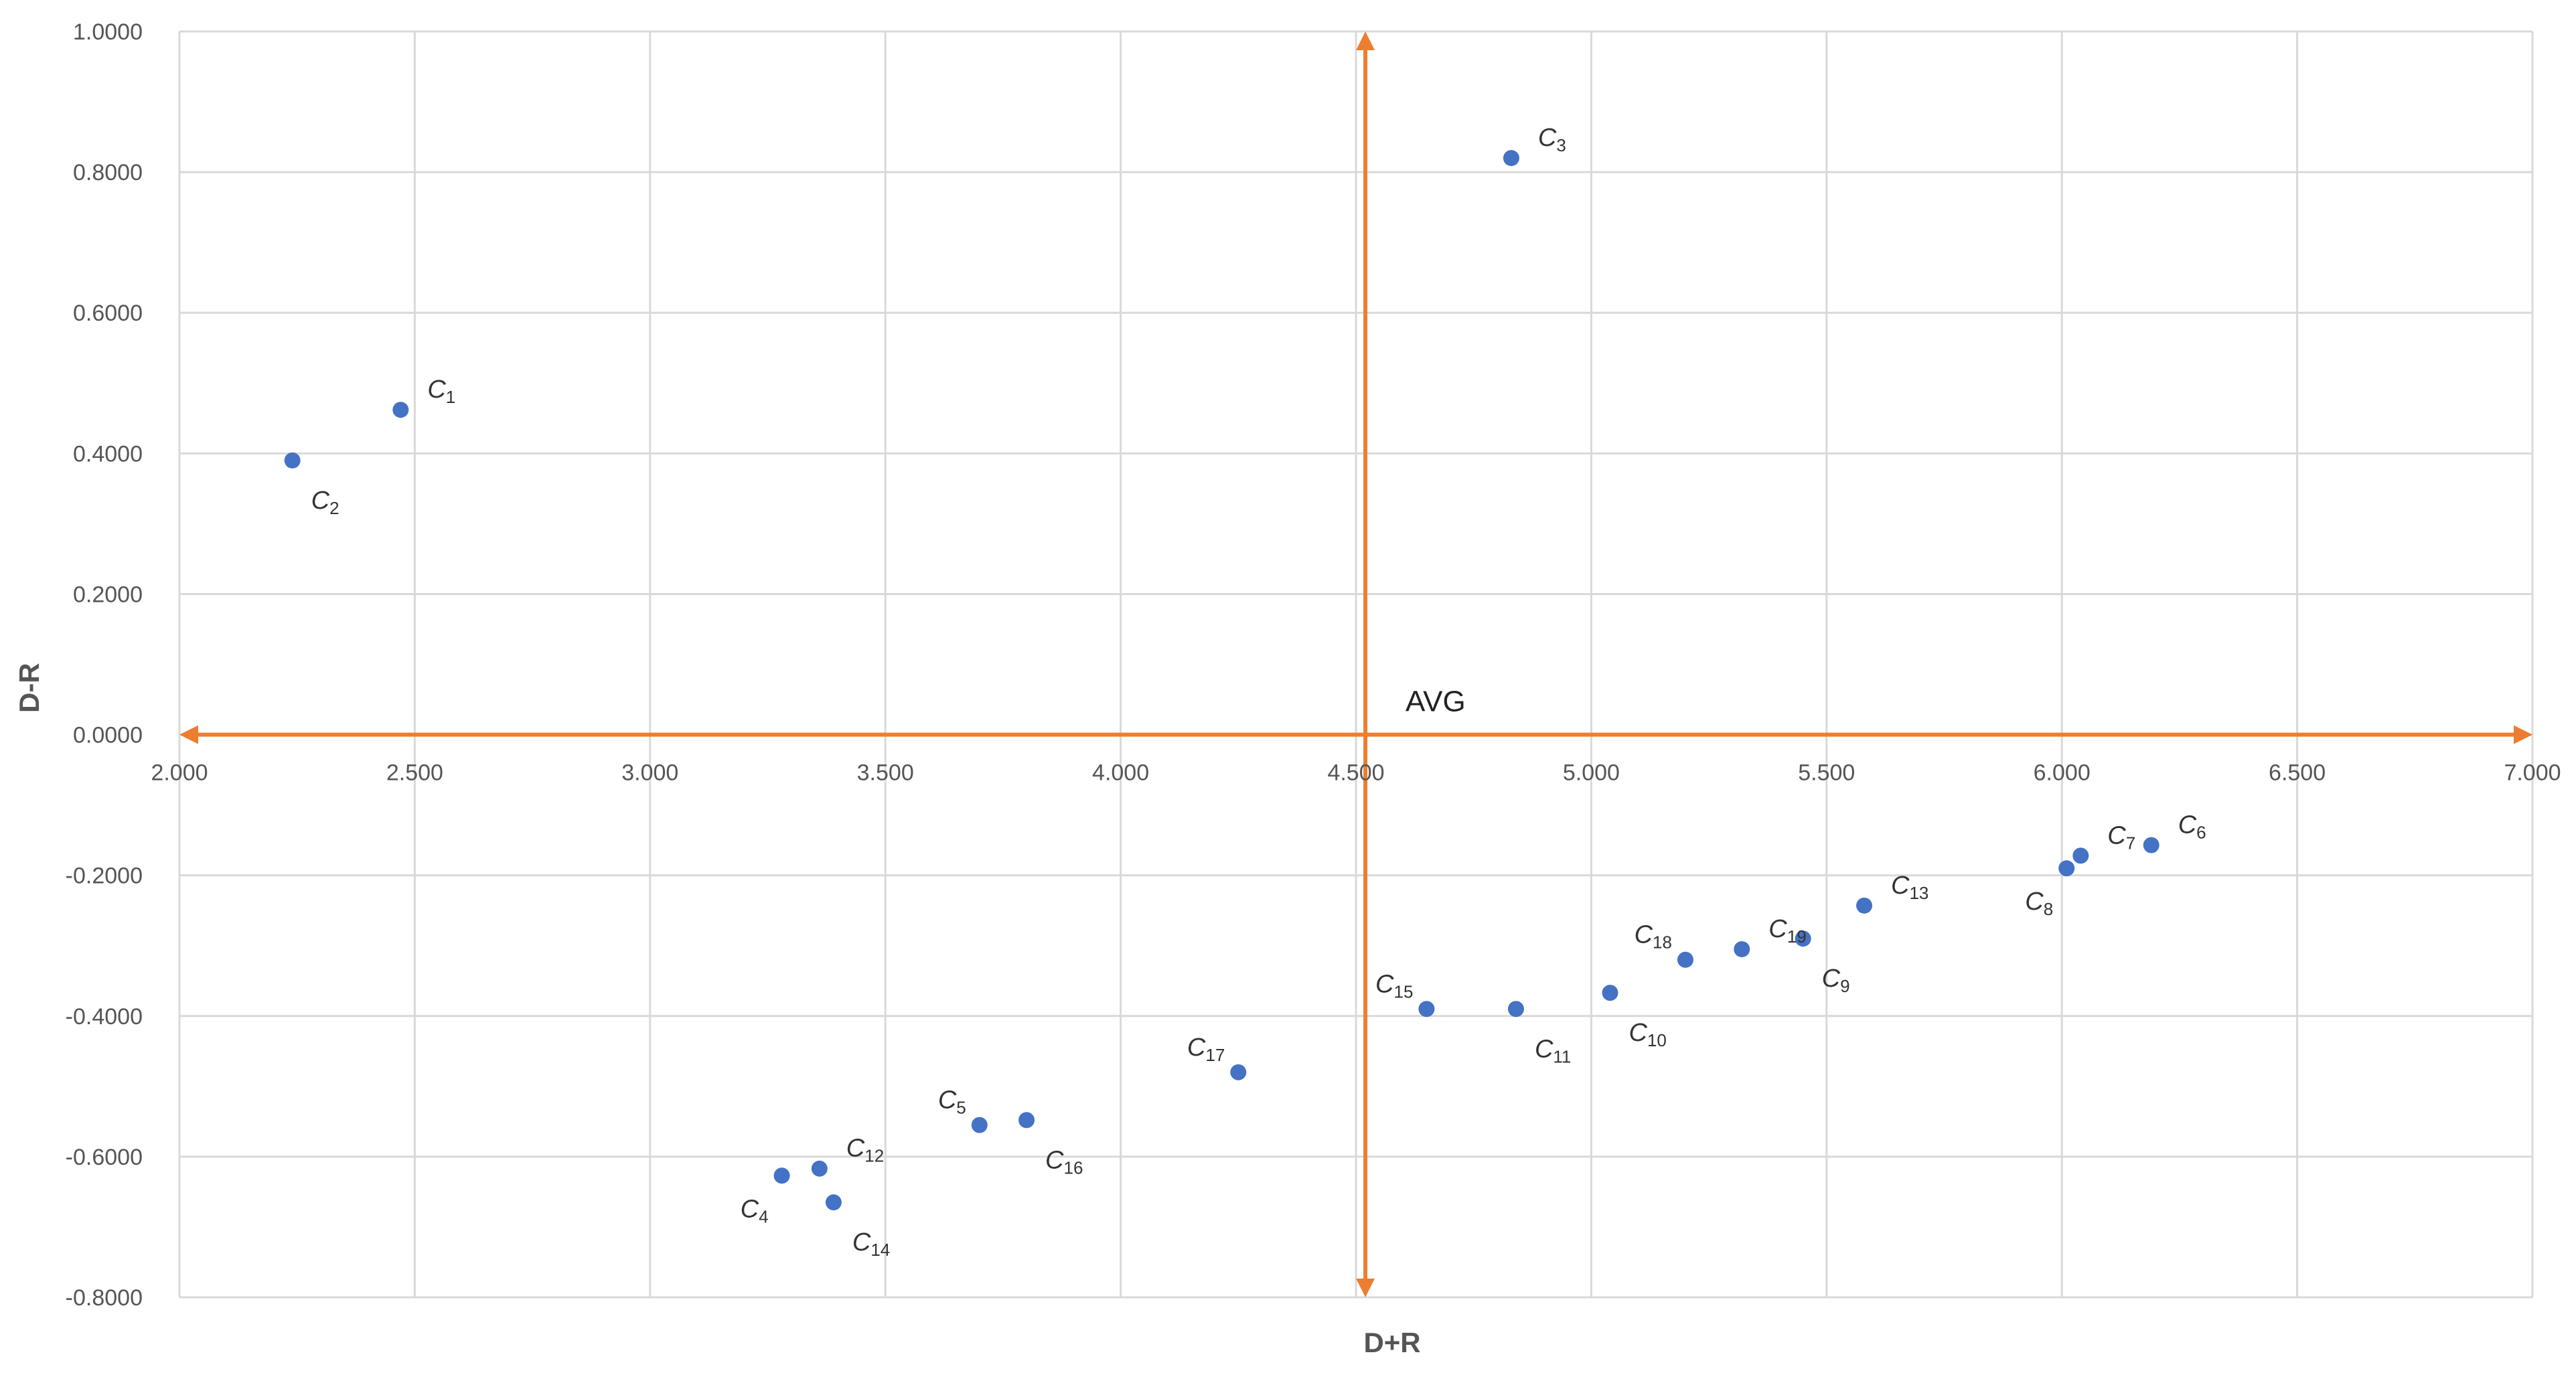 The image size is (2576, 1385). What do you see at coordinates (1552, 139) in the screenshot?
I see `point-label-c3: C3` at bounding box center [1552, 139].